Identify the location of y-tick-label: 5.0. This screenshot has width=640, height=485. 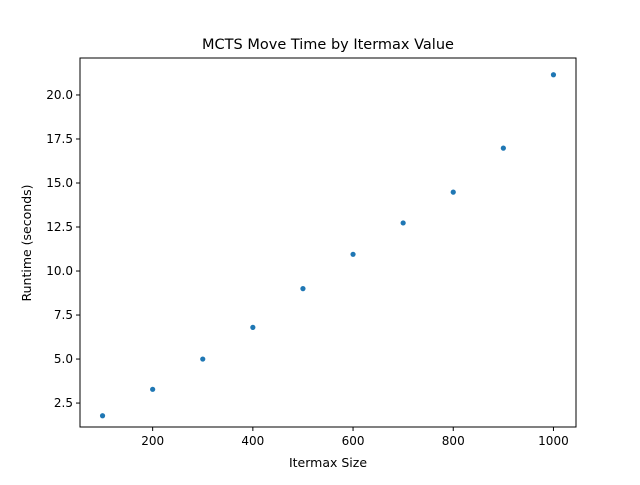
(63, 359).